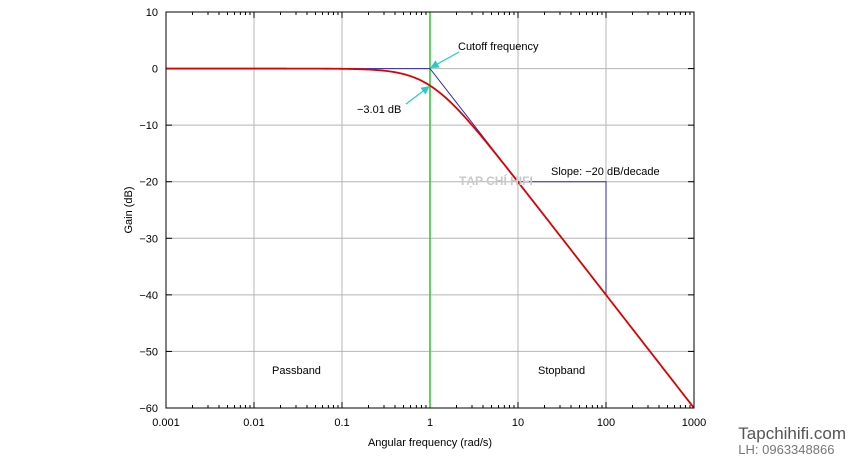 The image size is (850, 459). I want to click on brand-block: Tapchihifi.com LH: 0963348866, so click(792, 440).